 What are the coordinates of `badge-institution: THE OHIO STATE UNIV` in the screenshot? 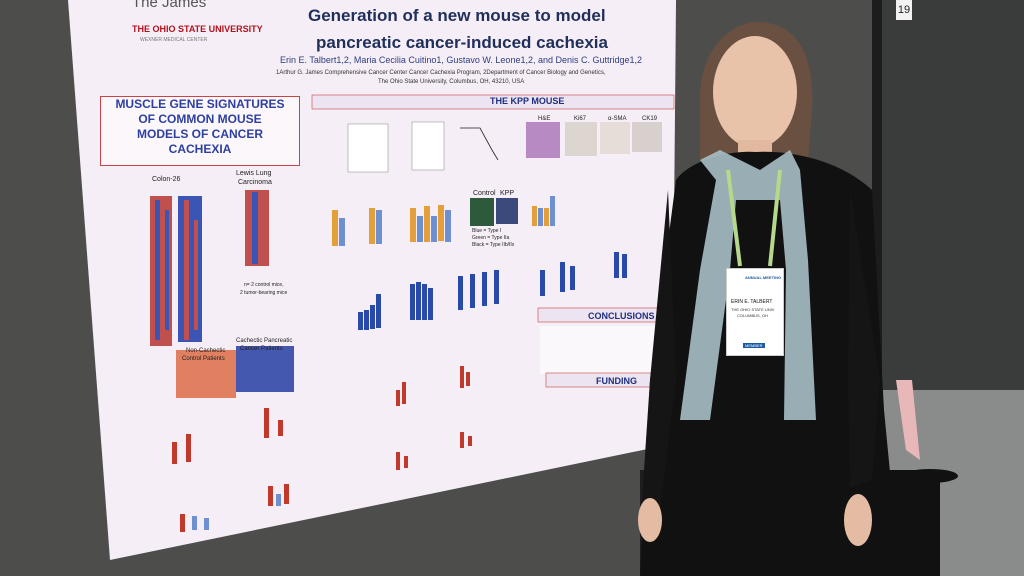 It's located at (753, 309).